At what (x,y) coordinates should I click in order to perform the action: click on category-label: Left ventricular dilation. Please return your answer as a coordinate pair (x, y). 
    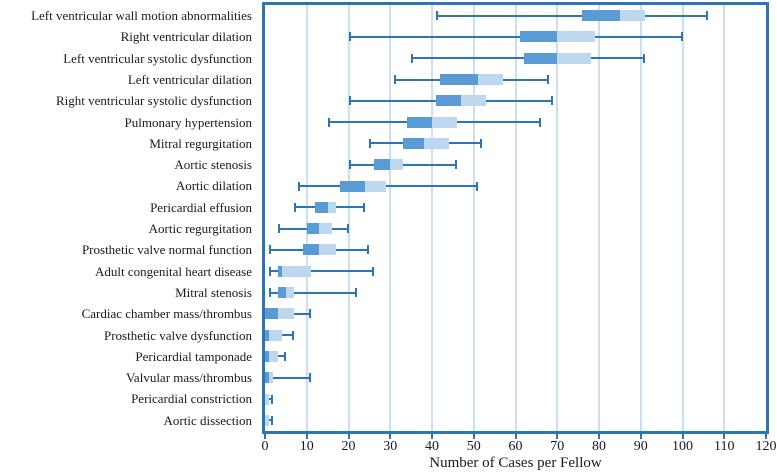
    Looking at the image, I should click on (189, 79).